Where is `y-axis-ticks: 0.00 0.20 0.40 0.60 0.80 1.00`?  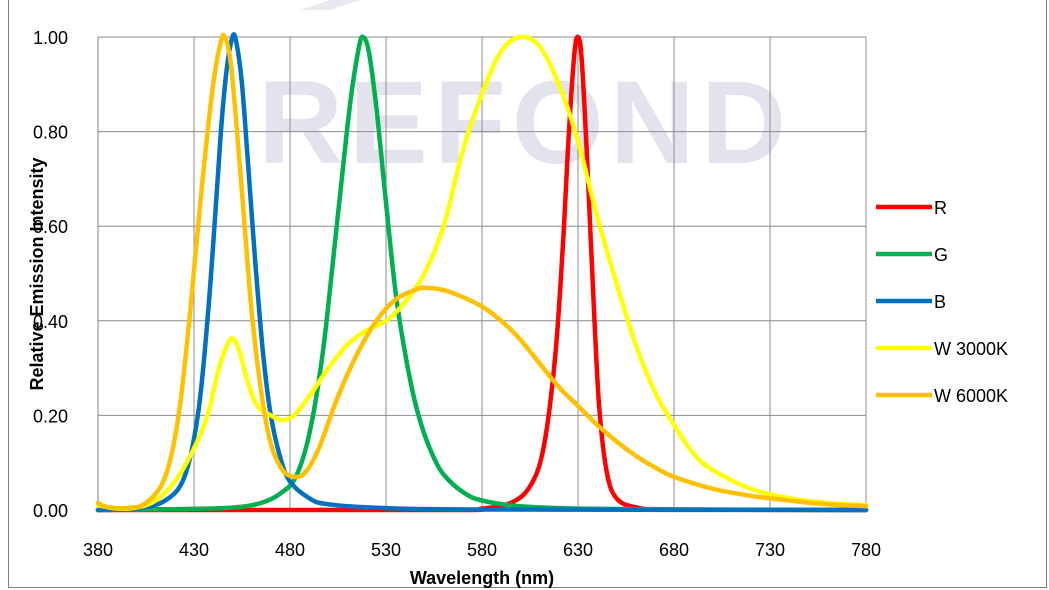 y-axis-ticks: 0.00 0.20 0.40 0.60 0.80 1.00 is located at coordinates (50, 274).